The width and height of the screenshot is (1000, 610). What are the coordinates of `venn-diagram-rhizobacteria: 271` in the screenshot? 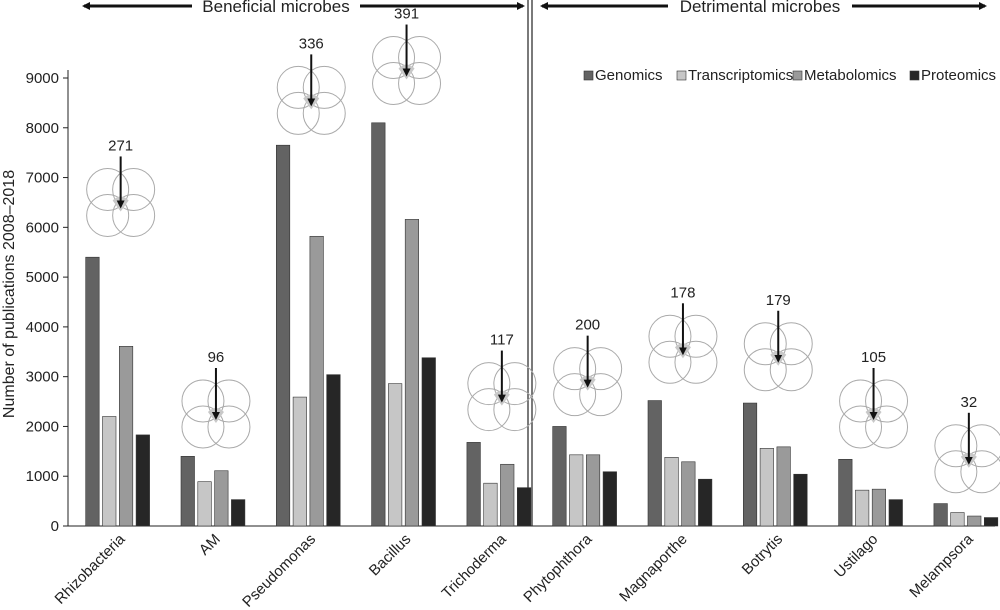 It's located at (121, 187).